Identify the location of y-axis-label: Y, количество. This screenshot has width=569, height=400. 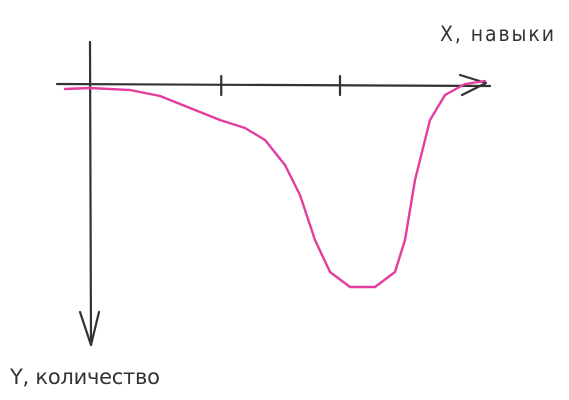
(84, 377).